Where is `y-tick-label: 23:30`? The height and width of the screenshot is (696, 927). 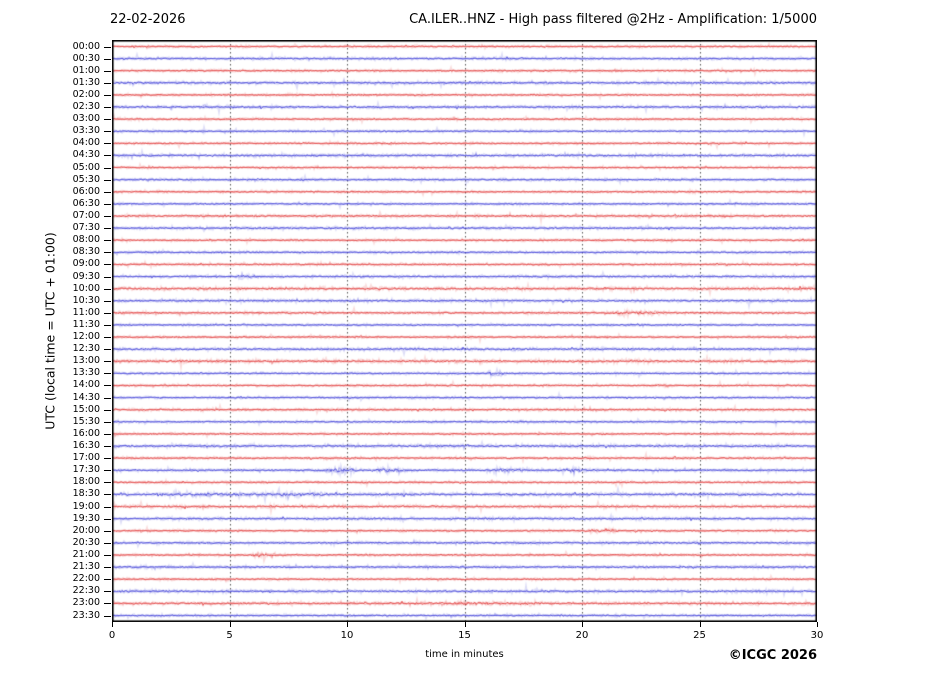 y-tick-label: 23:30 is located at coordinates (86, 615).